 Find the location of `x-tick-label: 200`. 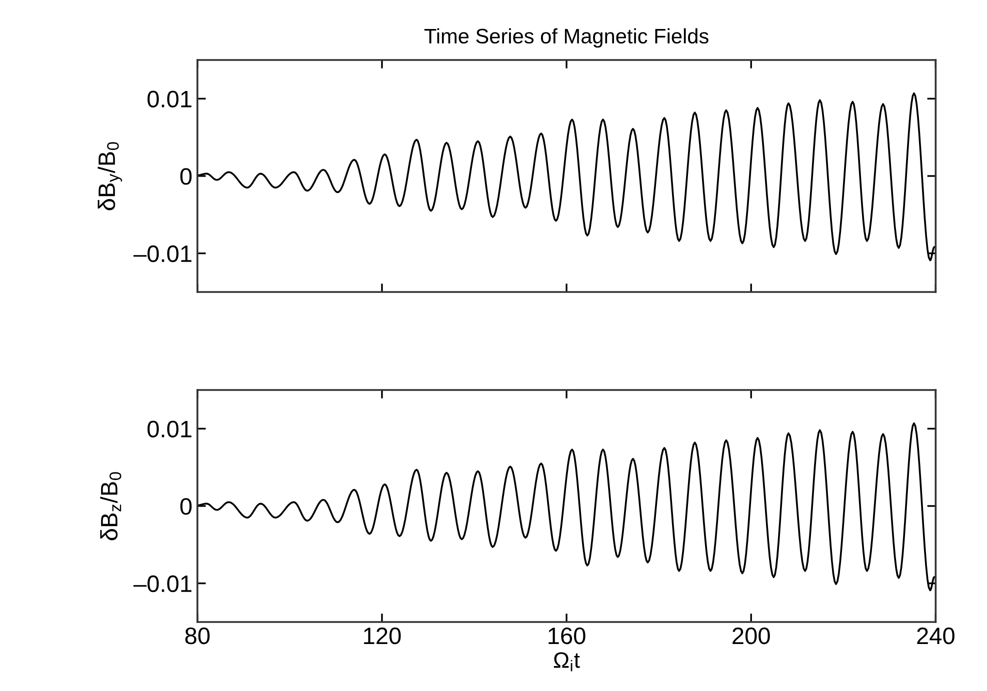

x-tick-label: 200 is located at coordinates (751, 635).